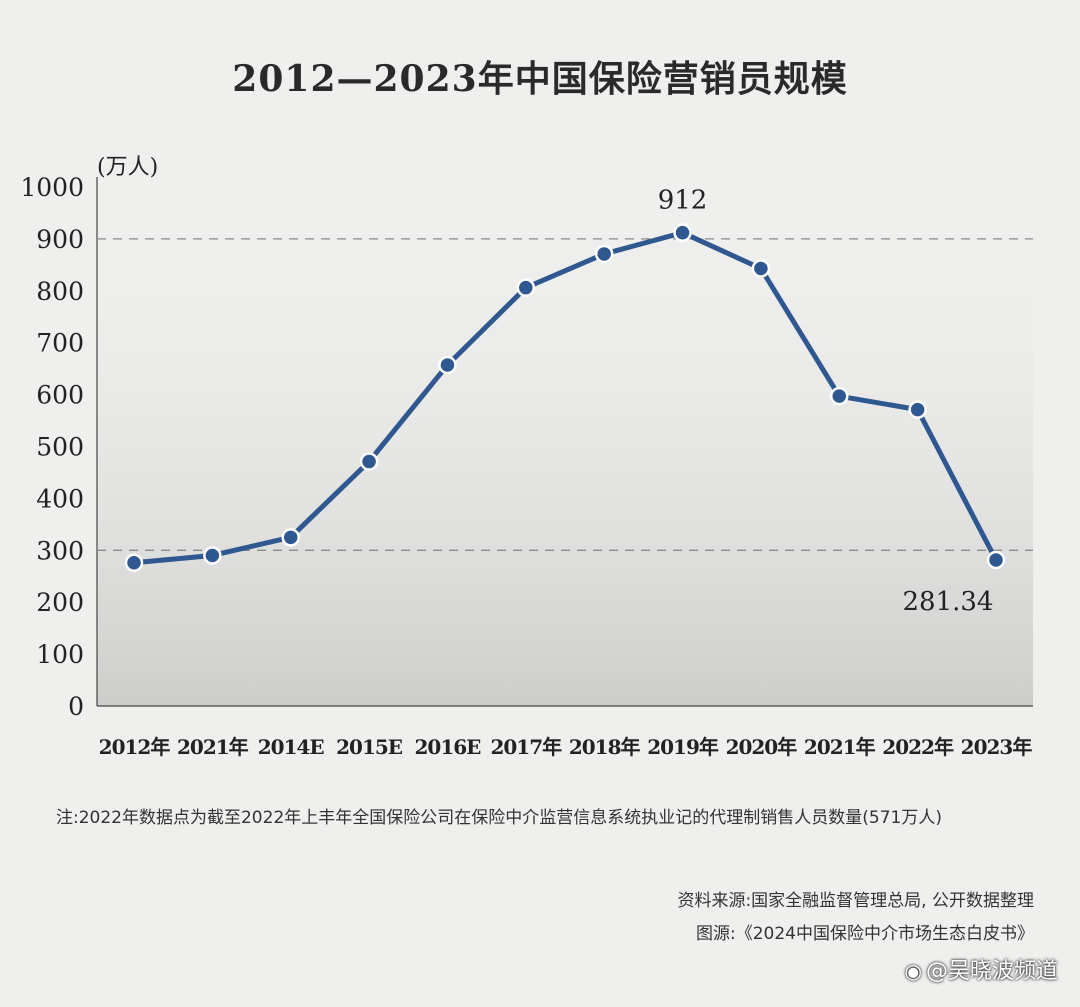  I want to click on watermark: ◉ @吴晓波频道, so click(981, 969).